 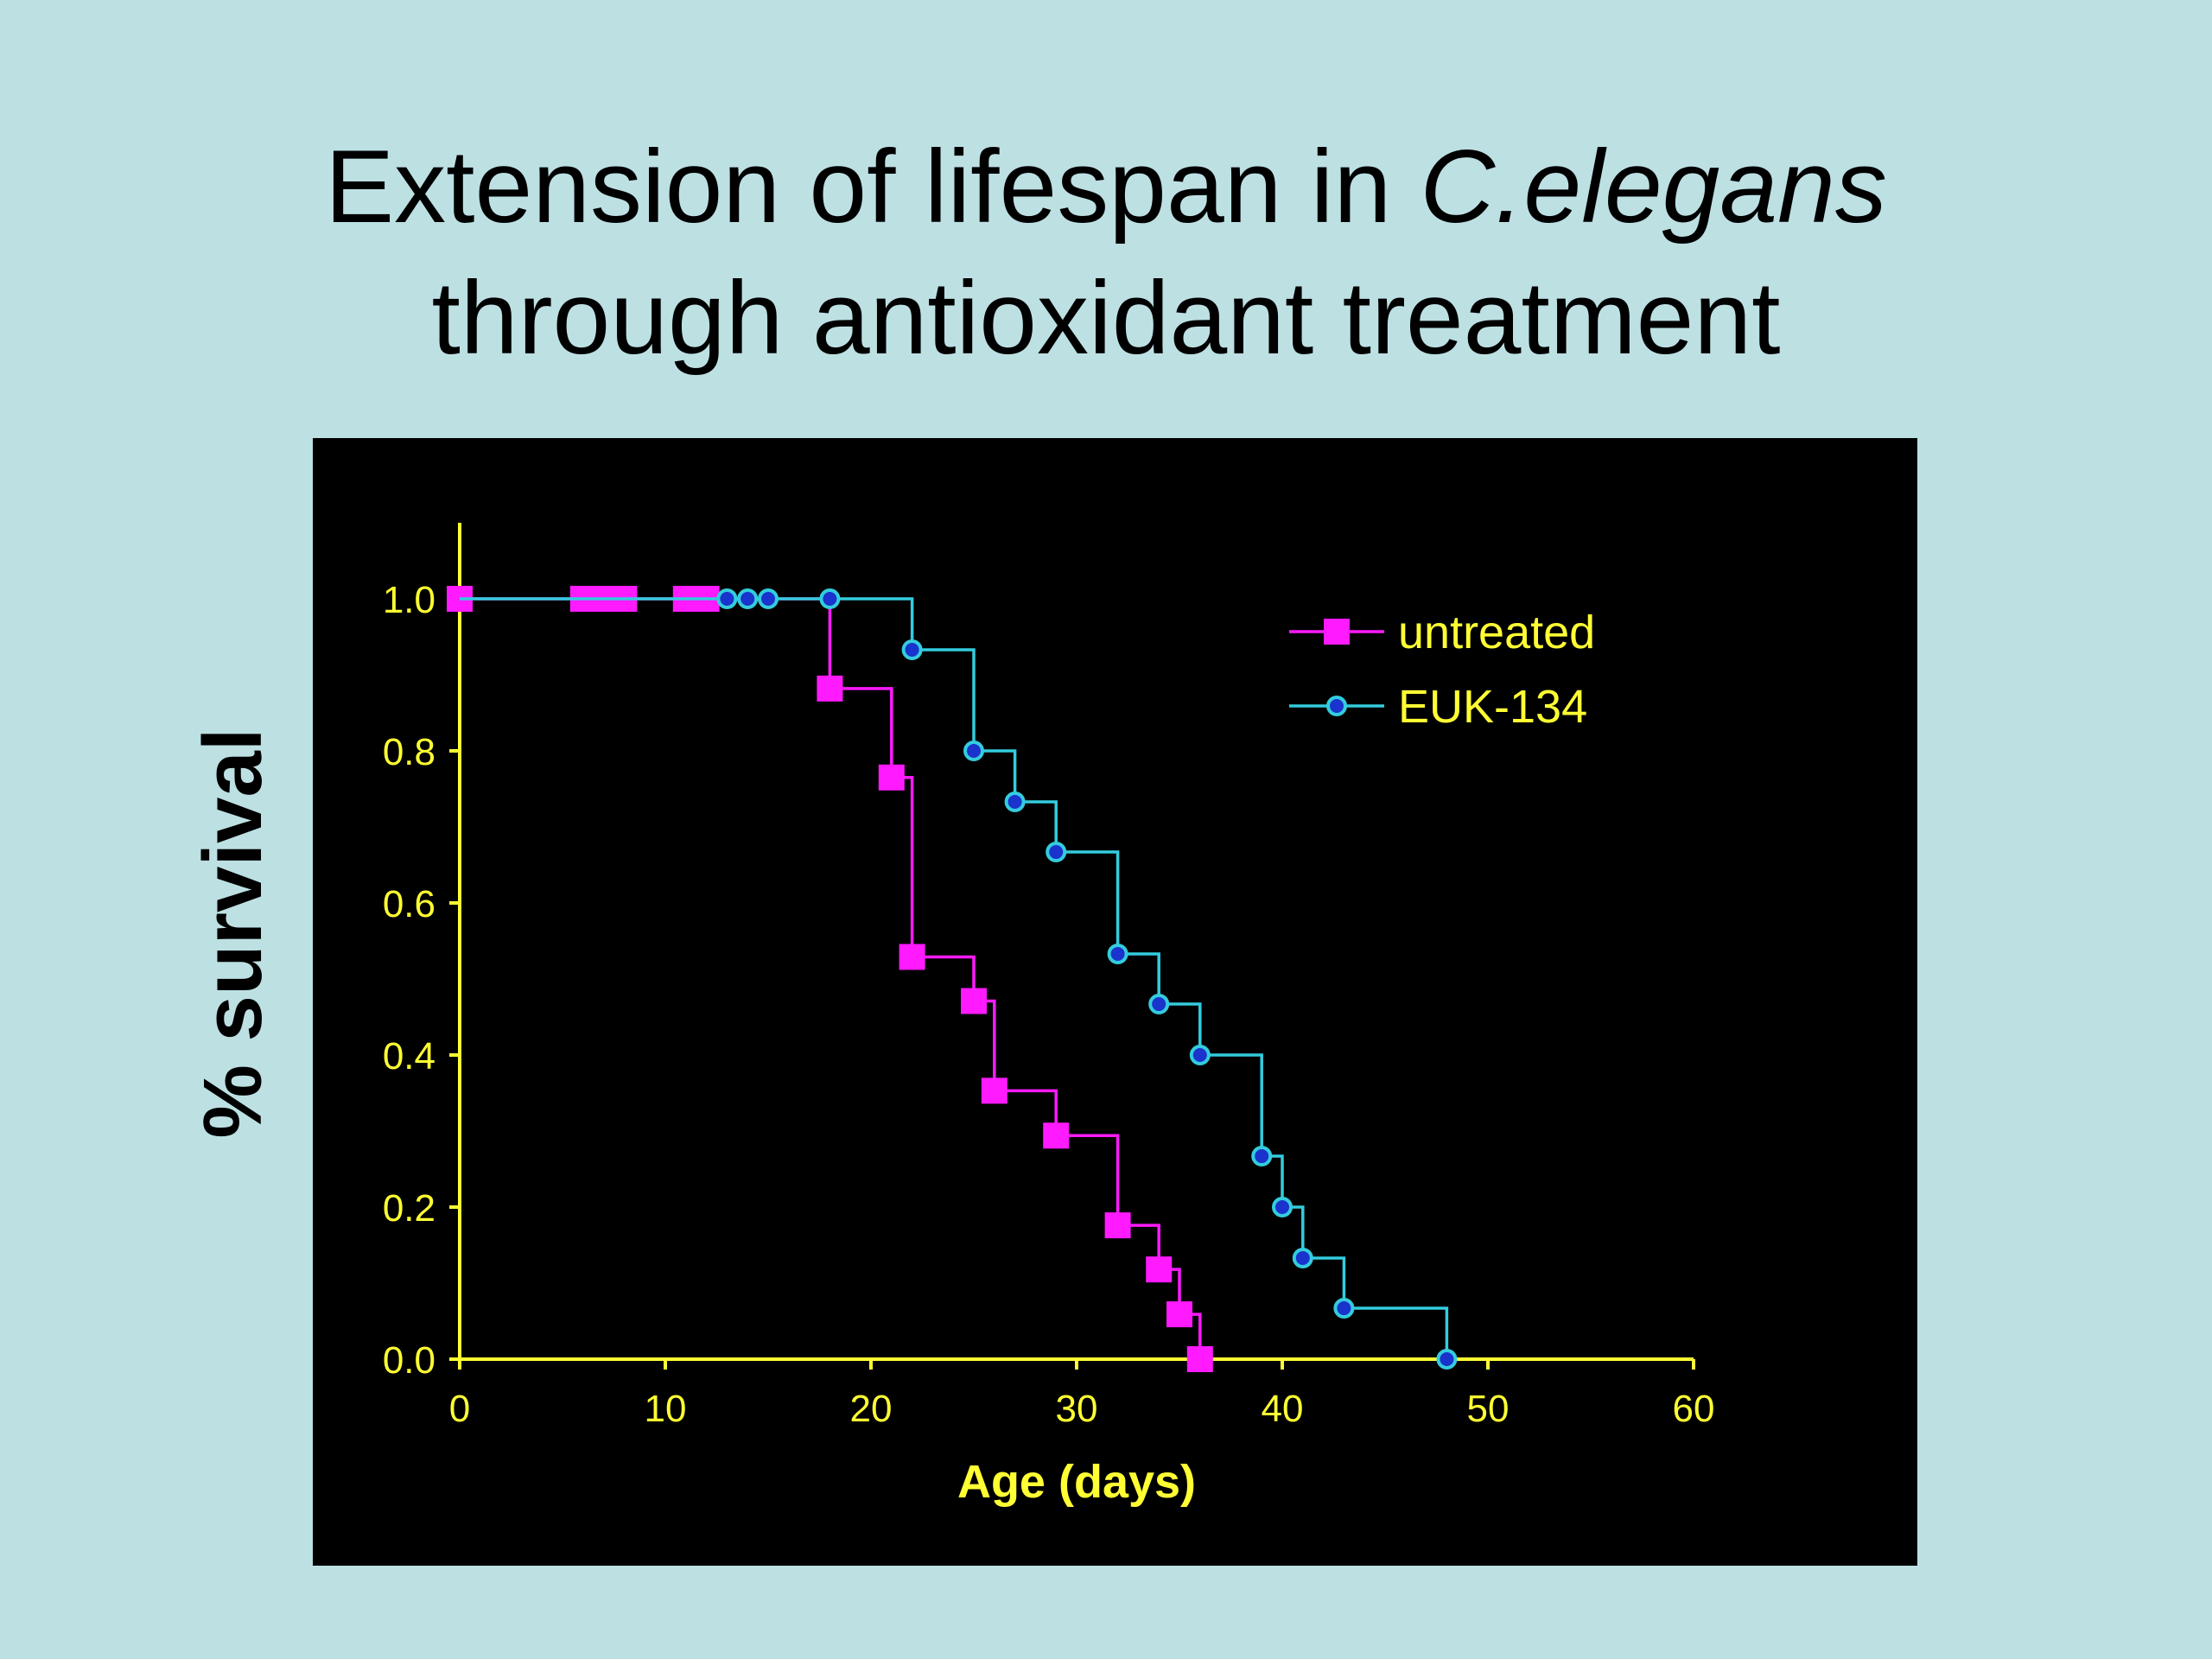 What do you see at coordinates (1106, 318) in the screenshot?
I see `title-line-2: through antioxidant treatment` at bounding box center [1106, 318].